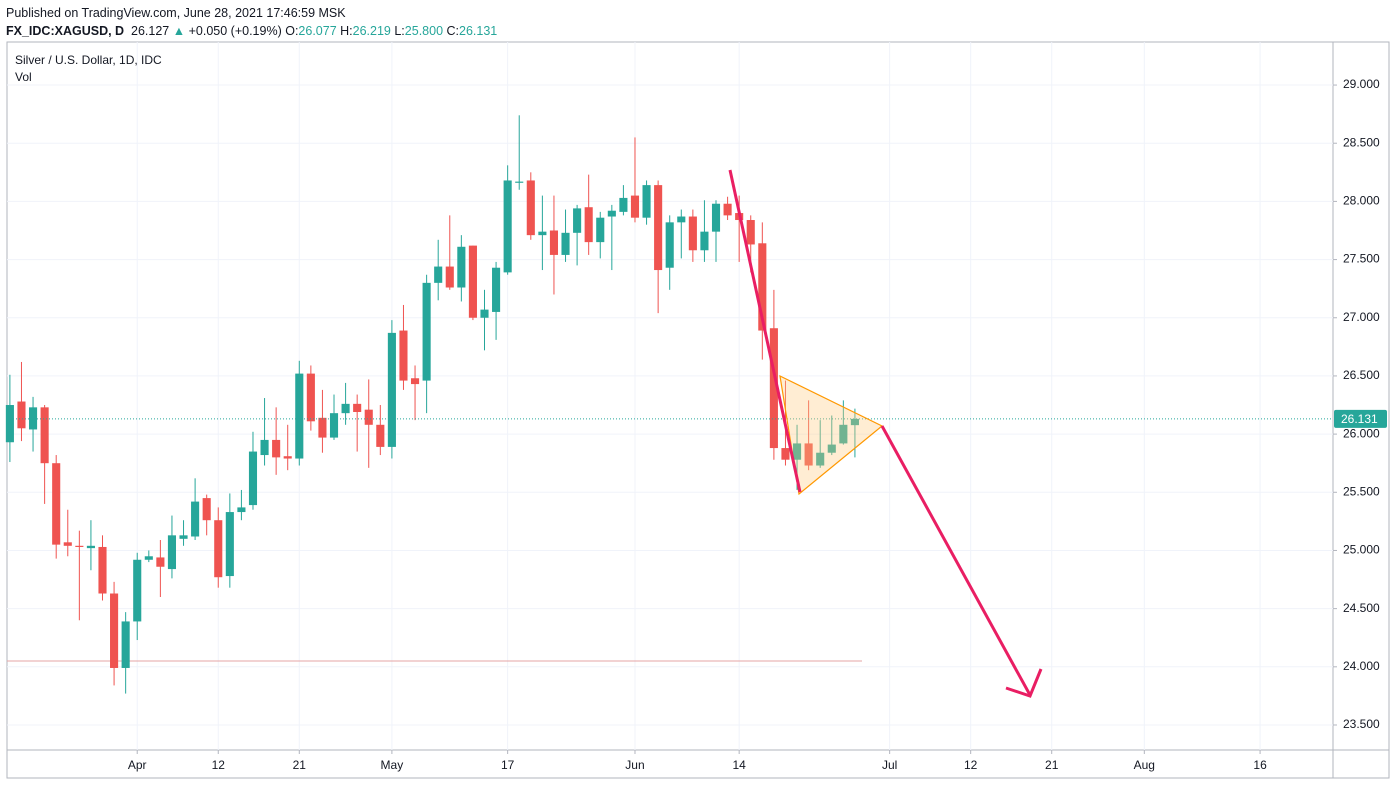 This screenshot has width=1396, height=785. Describe the element at coordinates (634, 765) in the screenshot. I see `x-tick-label: Jun` at that location.